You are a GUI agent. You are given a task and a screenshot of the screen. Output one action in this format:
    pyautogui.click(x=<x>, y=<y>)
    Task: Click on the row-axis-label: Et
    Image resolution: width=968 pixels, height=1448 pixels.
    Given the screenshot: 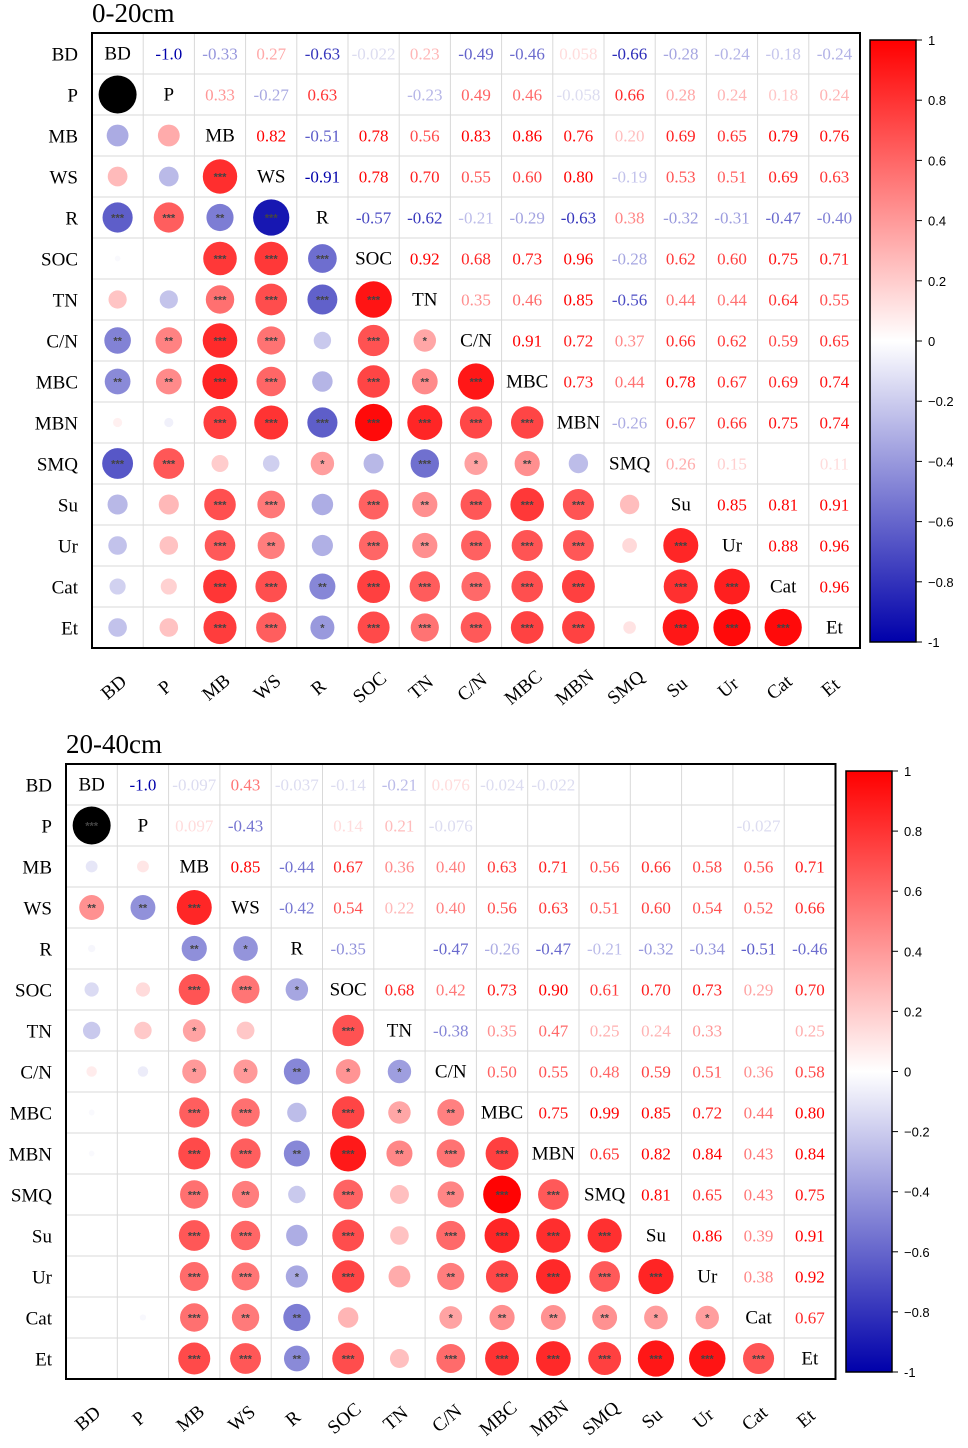 What is the action you would take?
    pyautogui.click(x=44, y=1360)
    